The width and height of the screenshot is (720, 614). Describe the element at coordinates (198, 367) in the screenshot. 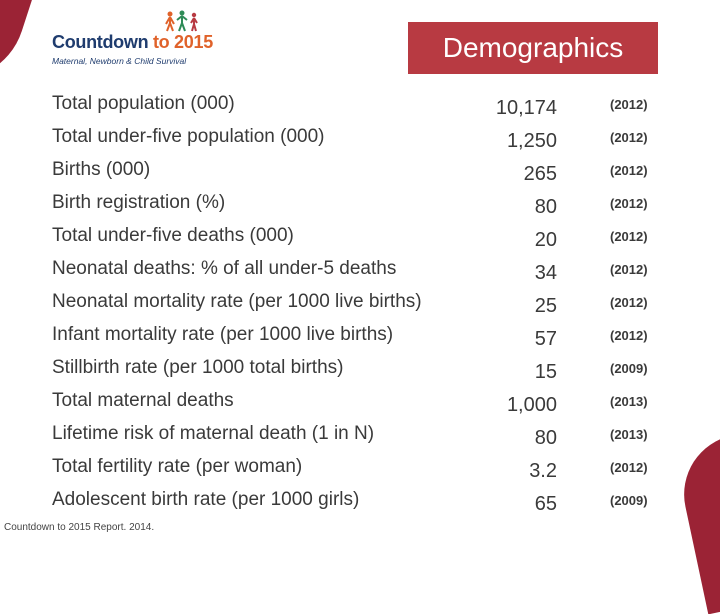

I see `row-label: Stillbirth rate (per 1000 total births)` at that location.